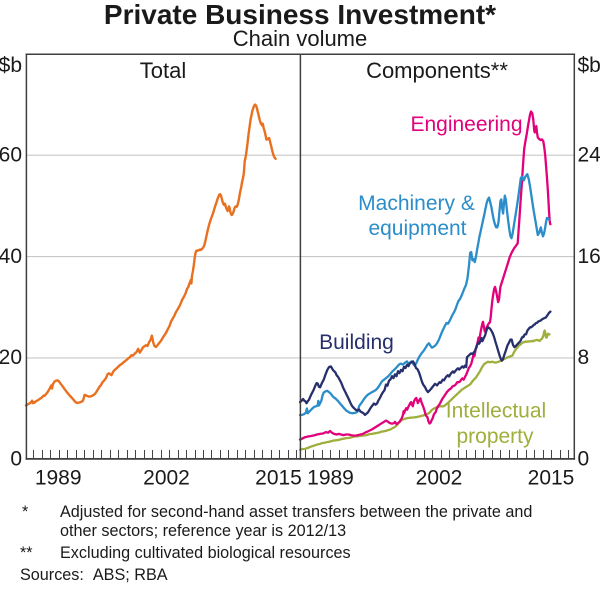 The height and width of the screenshot is (591, 600). What do you see at coordinates (417, 228) in the screenshot?
I see `svg-text: equipment` at bounding box center [417, 228].